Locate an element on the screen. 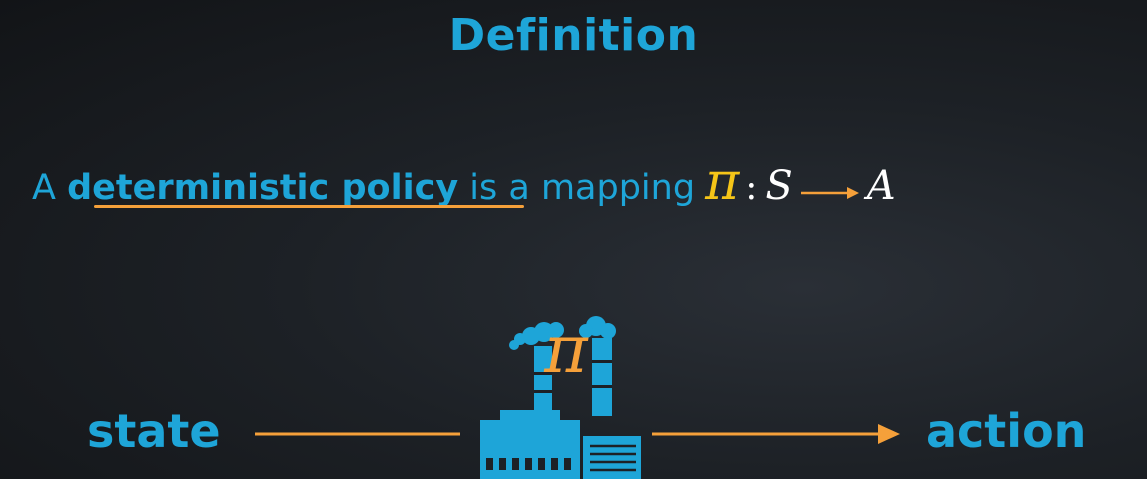 This screenshot has height=479, width=1147. factory-icon: π is located at coordinates (560, 395).